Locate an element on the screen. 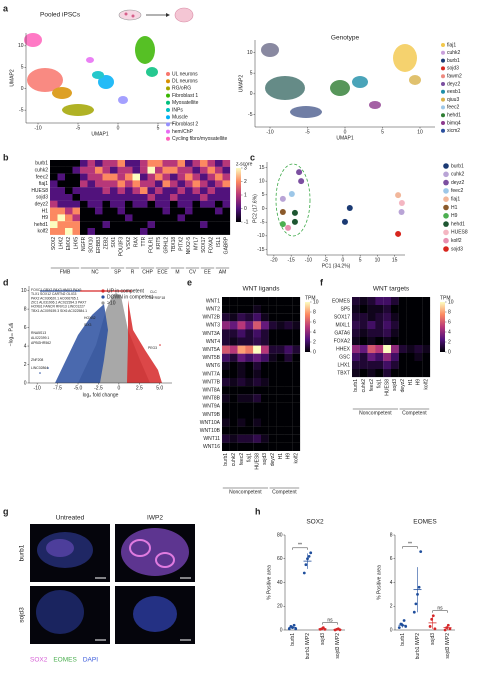 This screenshot has height=685, width=483. gene-label: CLC is located at coordinates (153, 292).